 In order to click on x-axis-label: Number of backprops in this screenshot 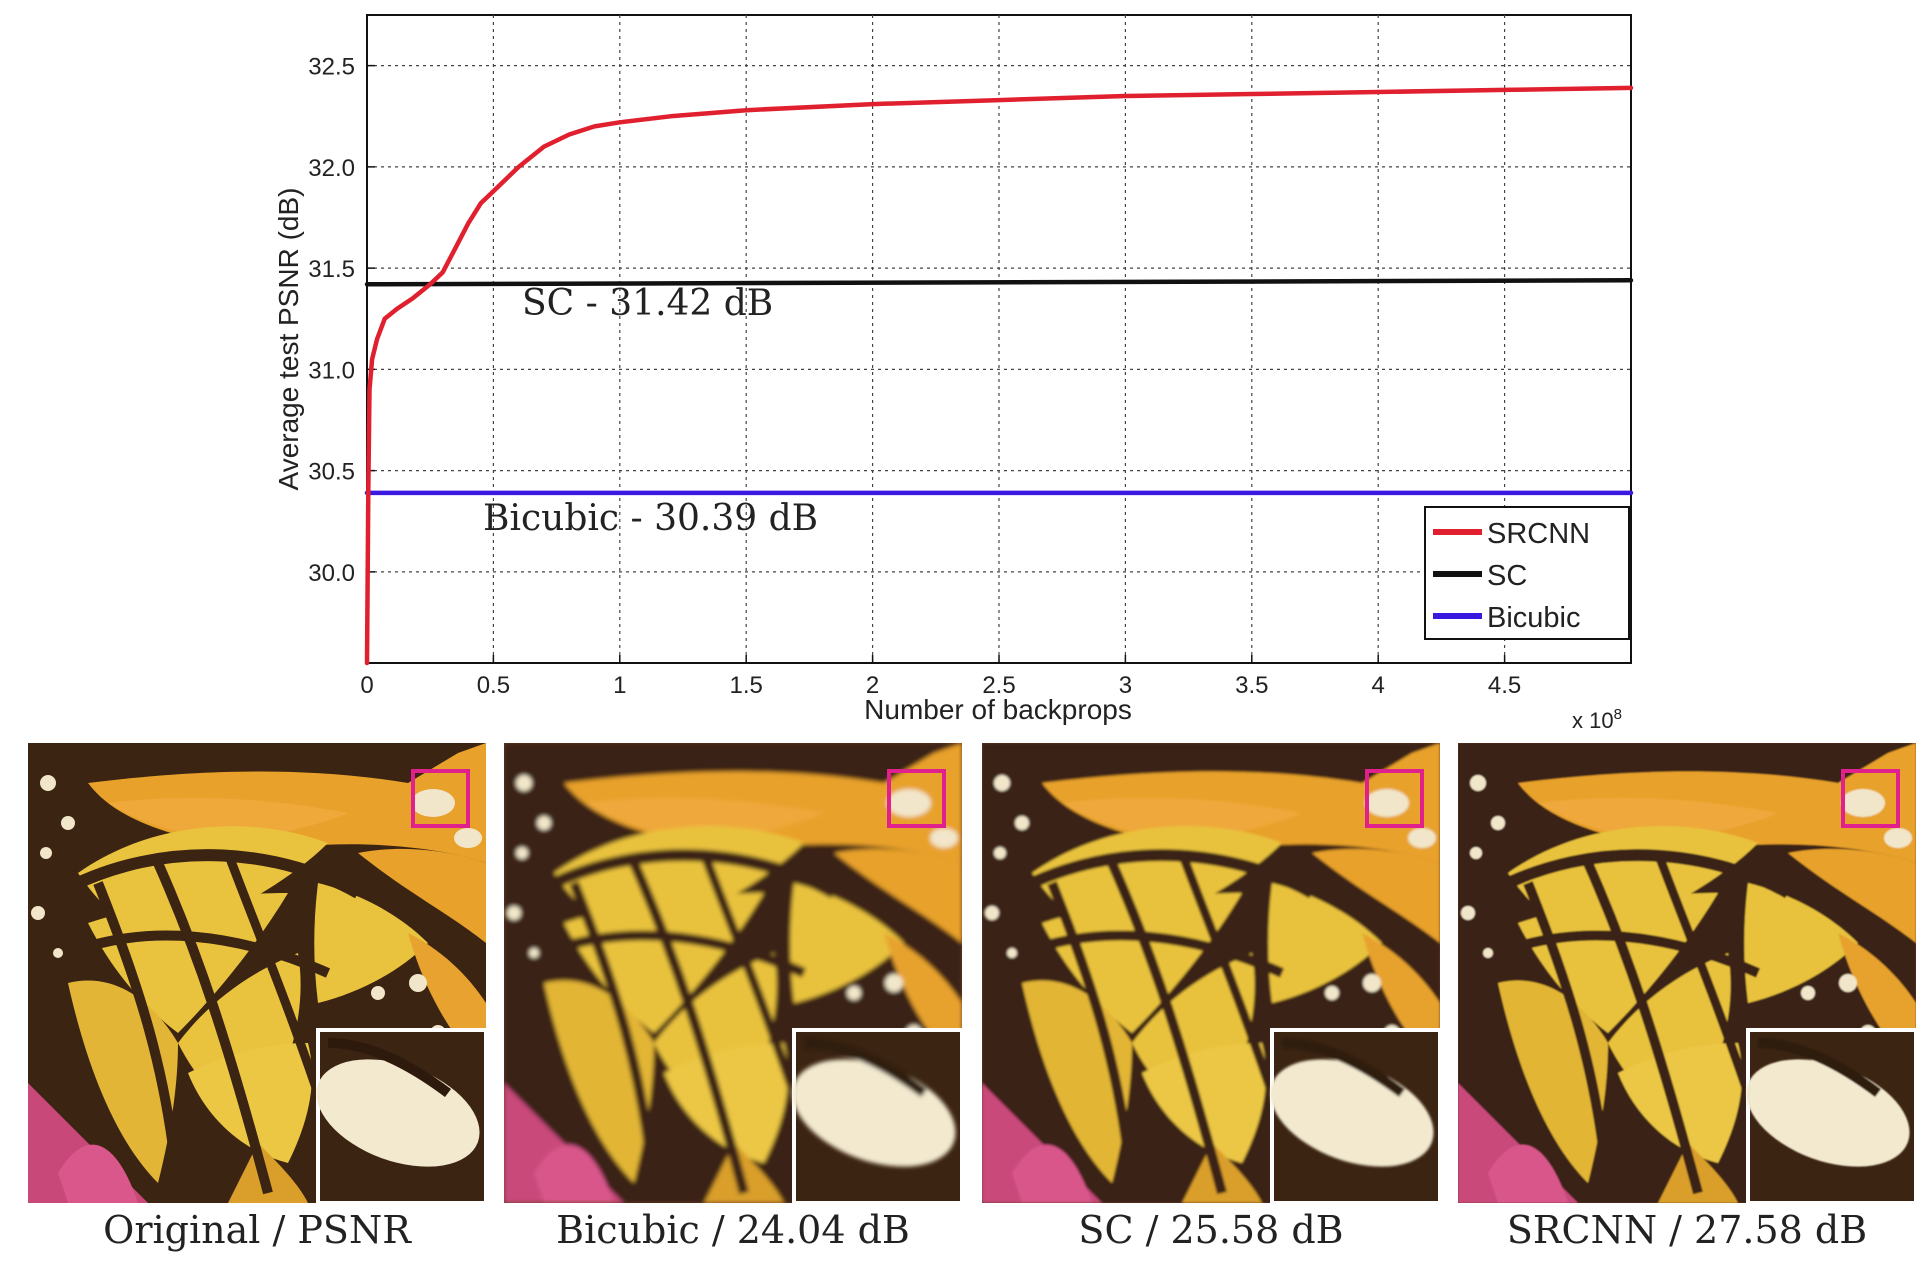, I will do `click(998, 709)`.